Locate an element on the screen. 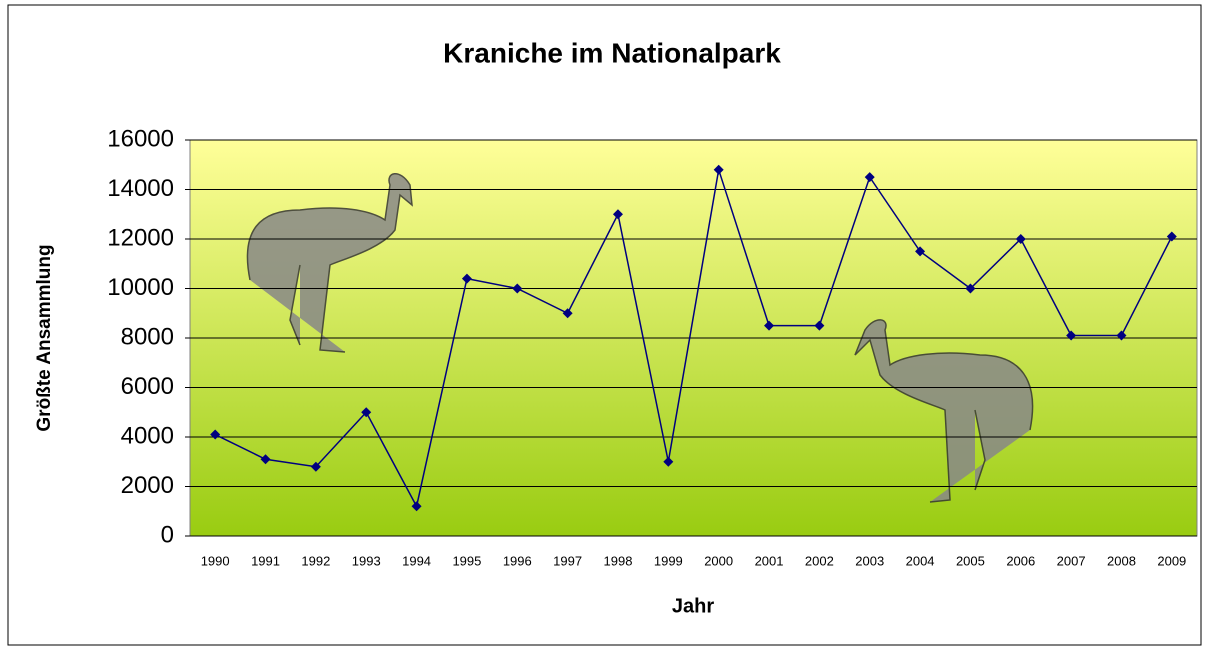 This screenshot has height=658, width=1210. x-tick-label: 2002 is located at coordinates (819, 560).